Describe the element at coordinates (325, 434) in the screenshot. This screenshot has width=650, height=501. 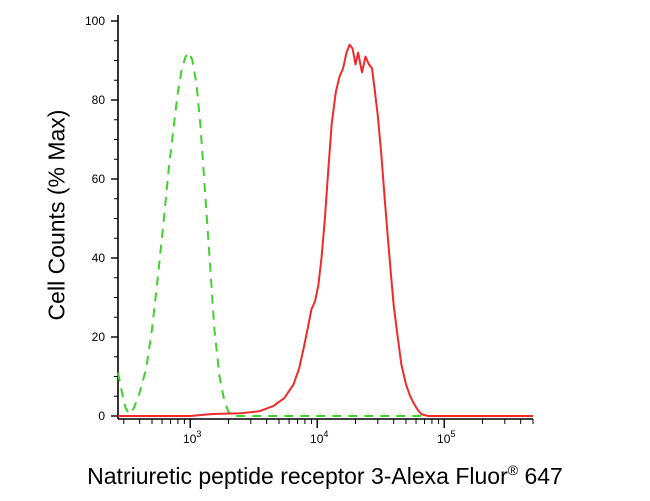
I see `x-tick-label-exponent: 4` at that location.